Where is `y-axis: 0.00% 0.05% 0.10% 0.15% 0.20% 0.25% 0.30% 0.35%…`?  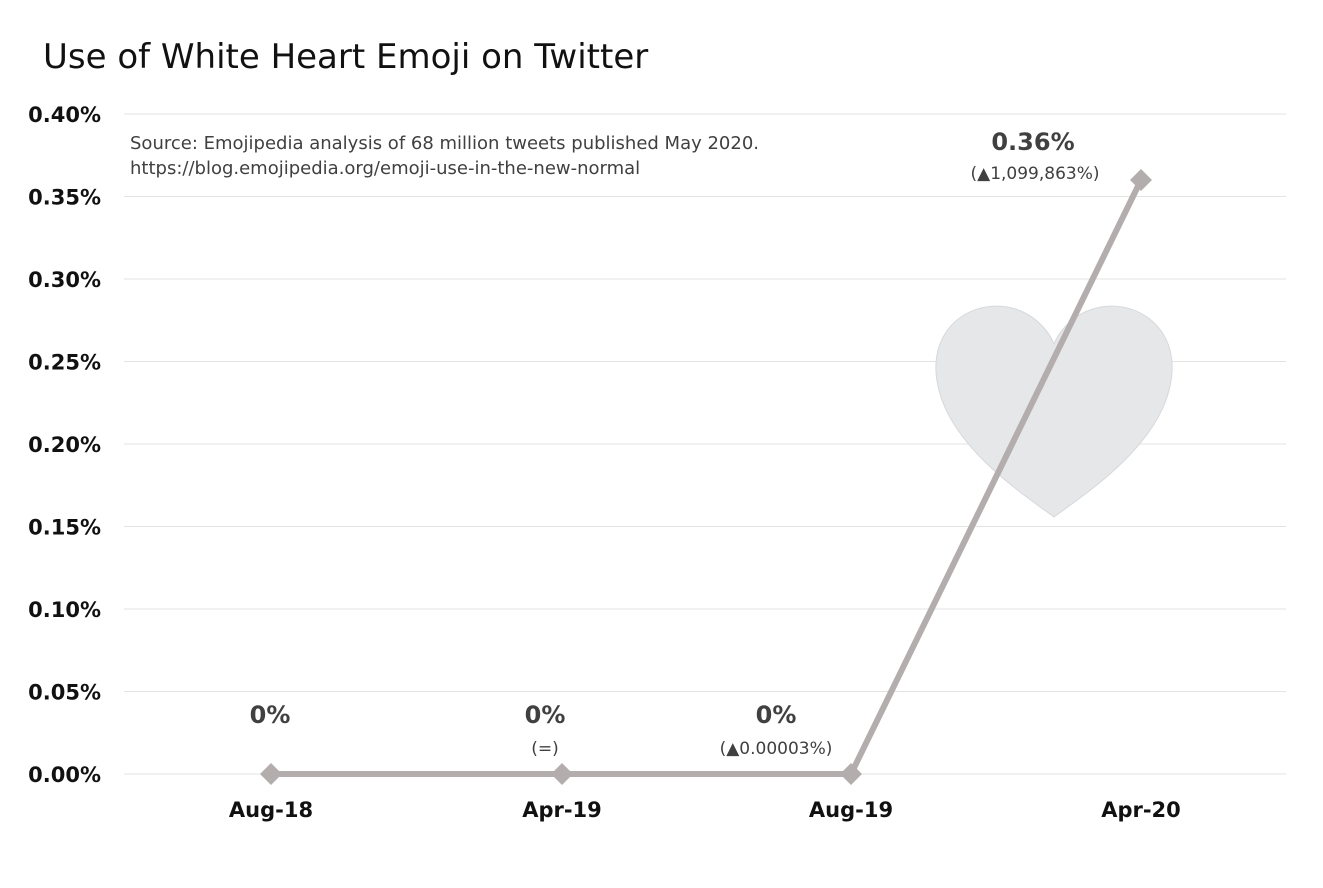
y-axis: 0.00% 0.05% 0.10% 0.15% 0.20% 0.25% 0.30% 0.35%… is located at coordinates (64, 445).